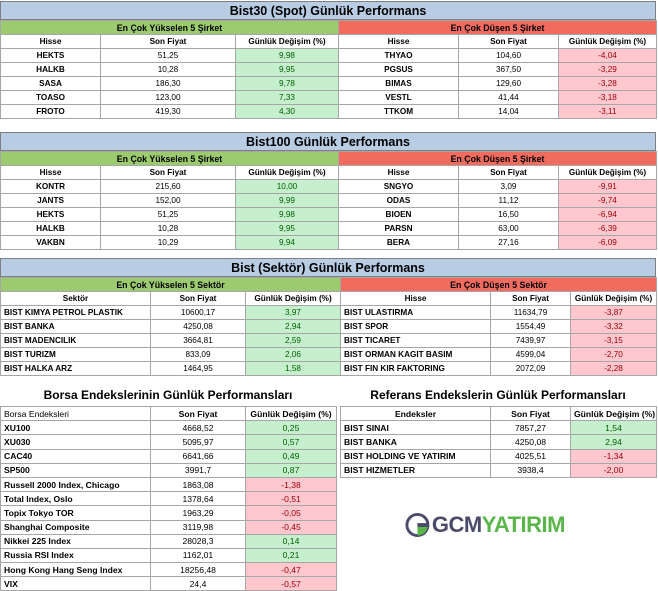  What do you see at coordinates (415, 442) in the screenshot?
I see `index-name: BIST BANKA` at bounding box center [415, 442].